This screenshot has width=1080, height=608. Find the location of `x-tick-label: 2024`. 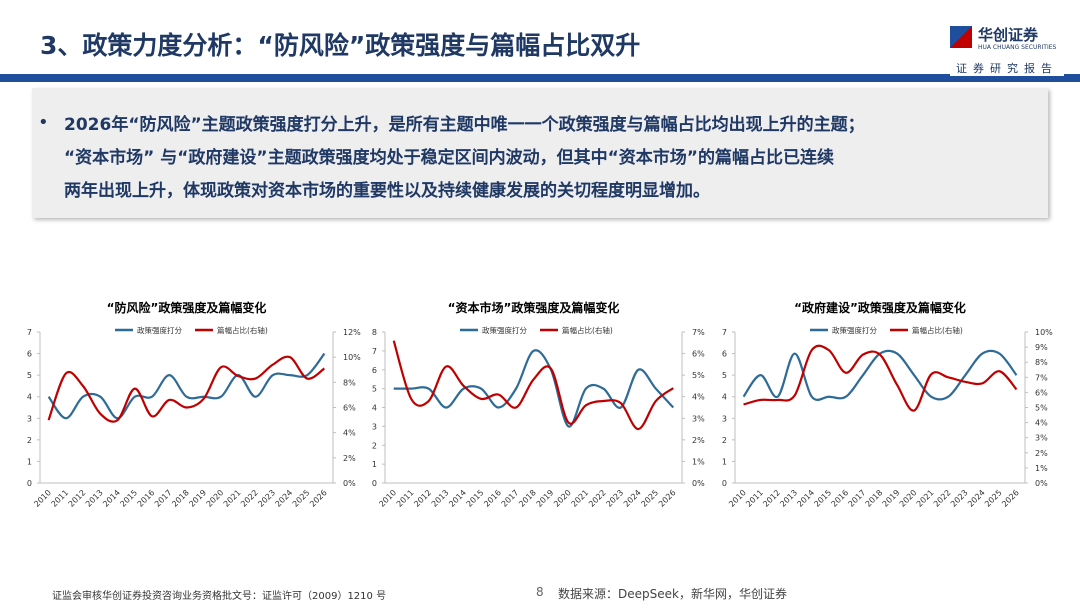

x-tick-label: 2024 is located at coordinates (976, 498).